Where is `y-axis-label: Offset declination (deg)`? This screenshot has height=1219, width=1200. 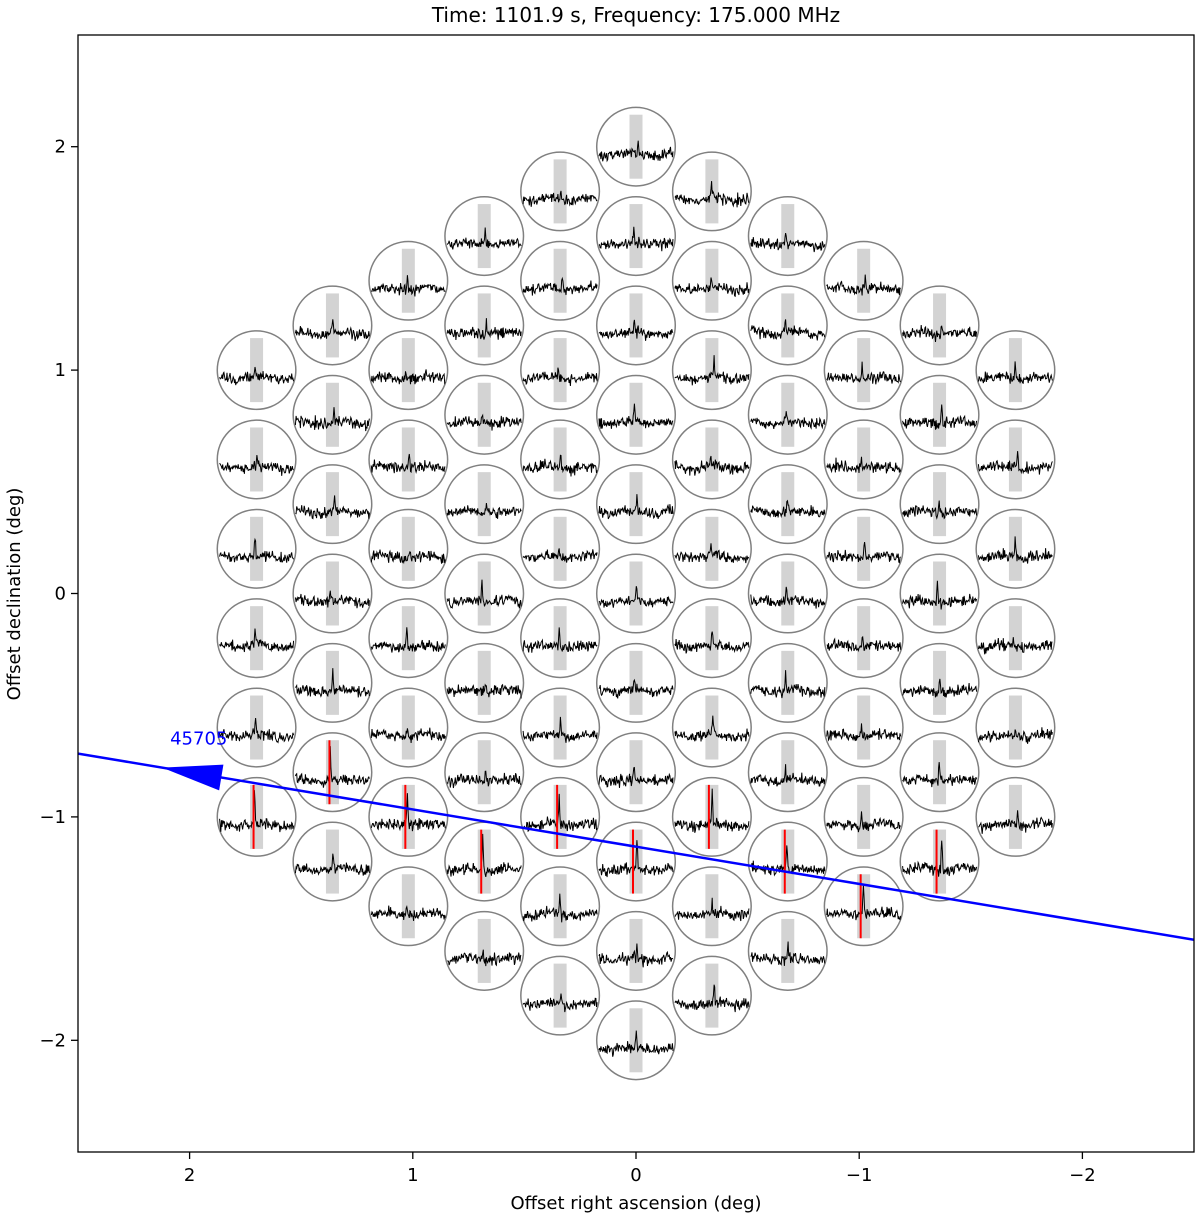 y-axis-label: Offset declination (deg) is located at coordinates (14, 594).